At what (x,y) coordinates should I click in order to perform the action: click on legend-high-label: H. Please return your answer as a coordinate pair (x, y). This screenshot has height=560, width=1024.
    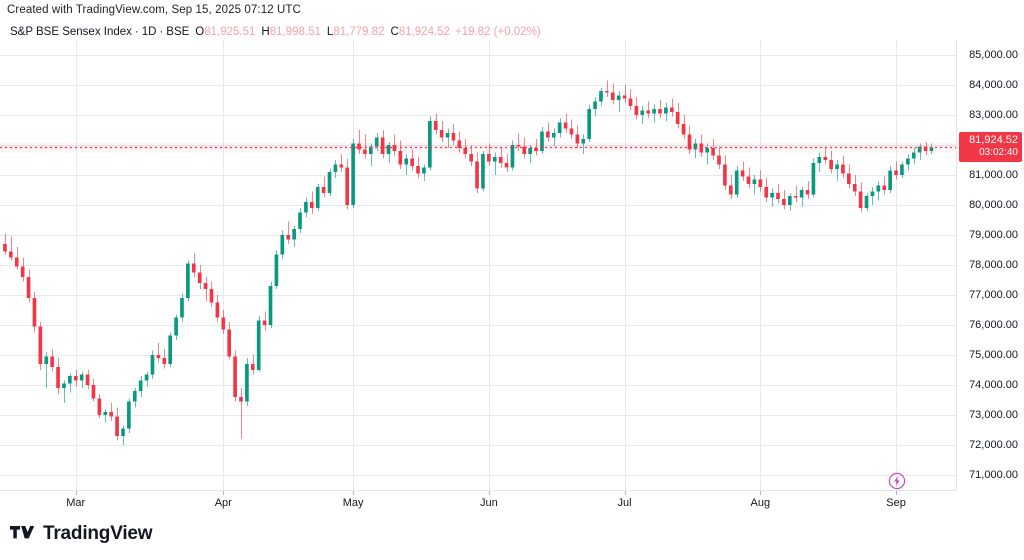
    Looking at the image, I should click on (265, 32).